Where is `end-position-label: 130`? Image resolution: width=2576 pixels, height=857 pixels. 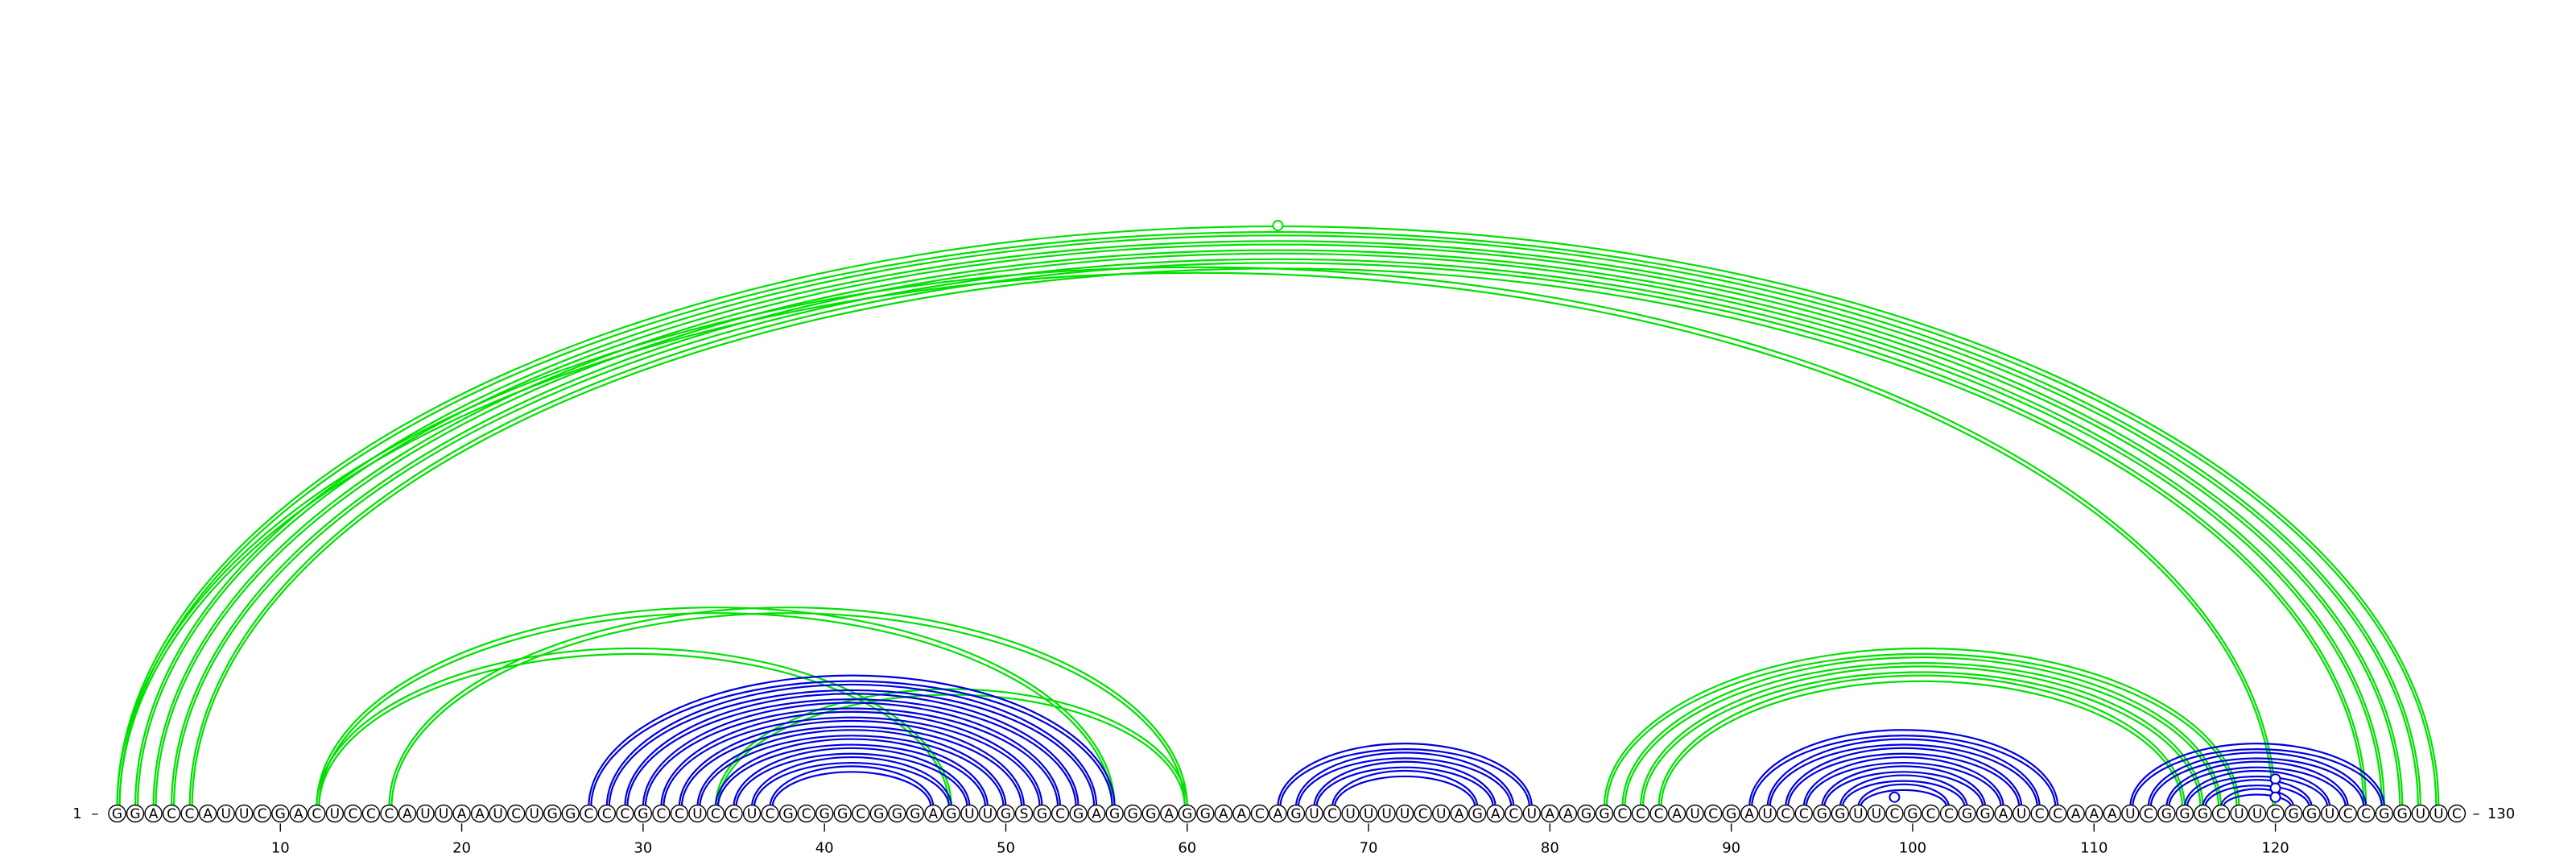
end-position-label: 130 is located at coordinates (2501, 813).